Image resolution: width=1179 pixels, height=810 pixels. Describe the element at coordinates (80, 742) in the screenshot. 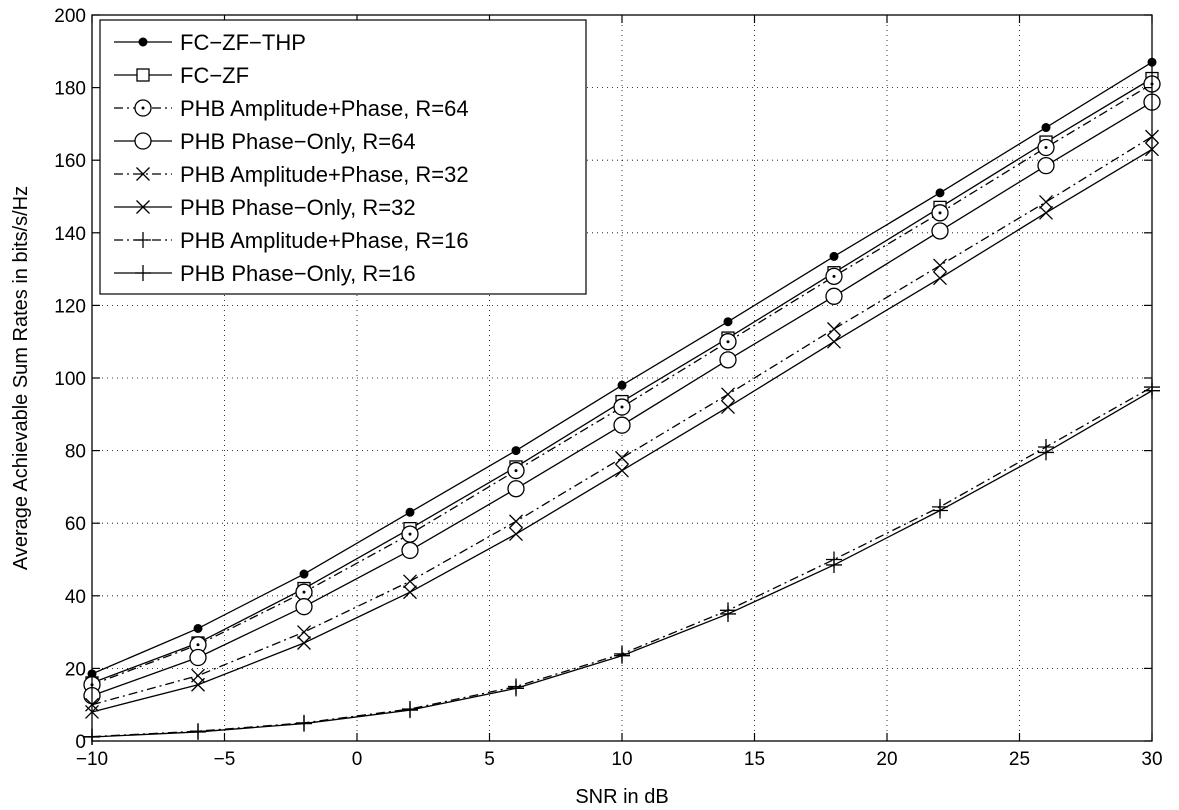

I see `y-tick-label: 0` at that location.